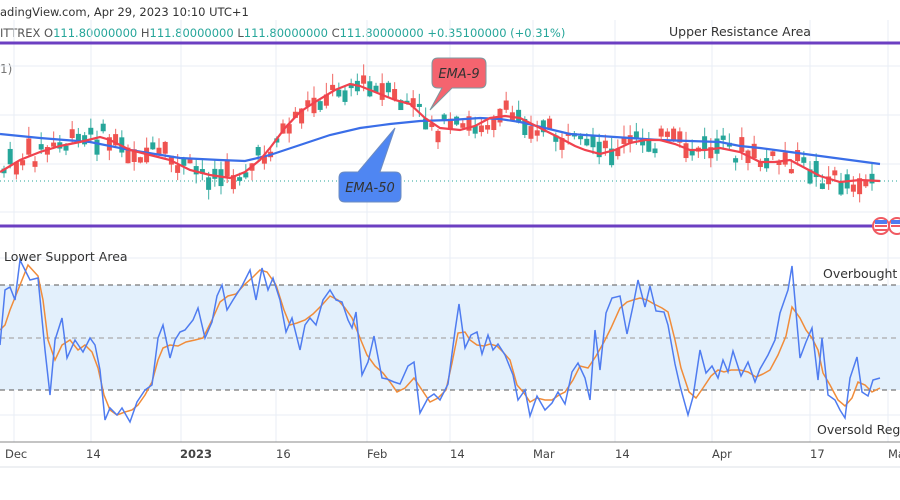  What do you see at coordinates (496, 33) in the screenshot?
I see `change-value: +0.35100000 (+0.31%)` at bounding box center [496, 33].